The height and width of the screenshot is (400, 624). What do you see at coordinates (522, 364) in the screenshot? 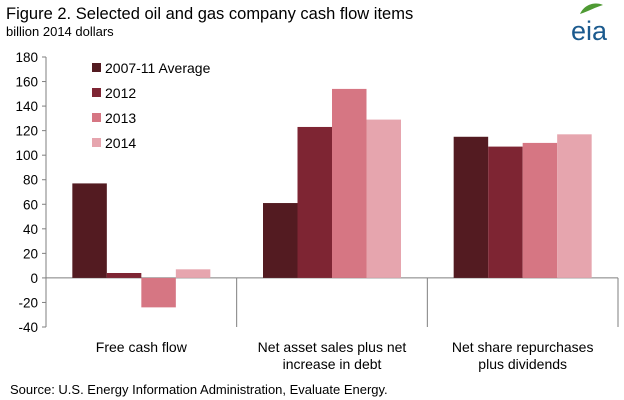
I see `x-category-label: plus dividends` at bounding box center [522, 364].